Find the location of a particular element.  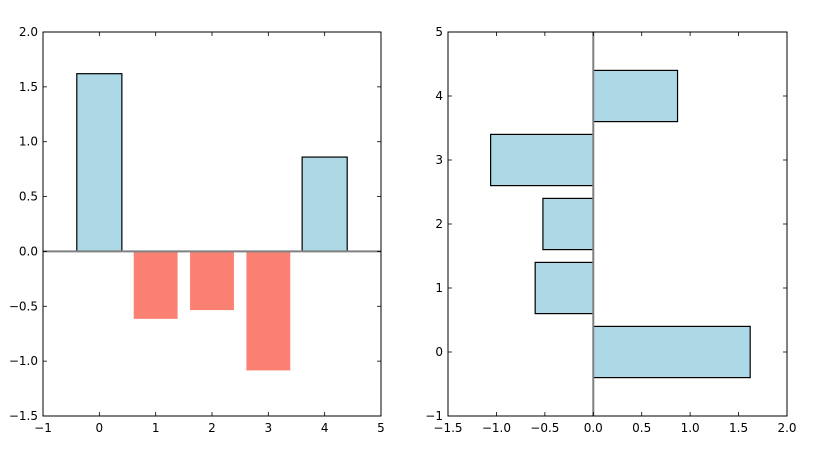

negative-bar: 3: -1.09 is located at coordinates (268, 311).